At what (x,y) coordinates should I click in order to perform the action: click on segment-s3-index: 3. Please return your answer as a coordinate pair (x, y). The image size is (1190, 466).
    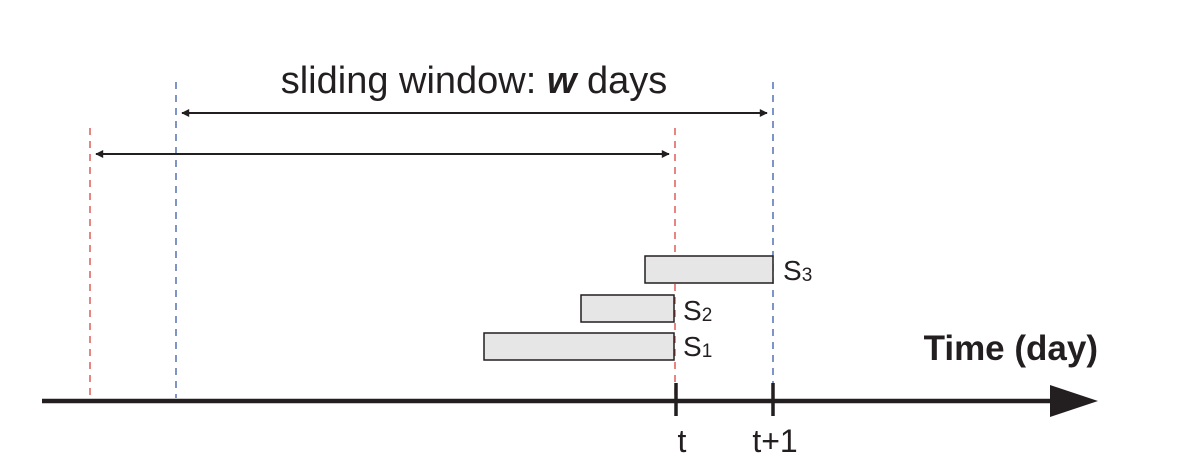
    Looking at the image, I should click on (807, 275).